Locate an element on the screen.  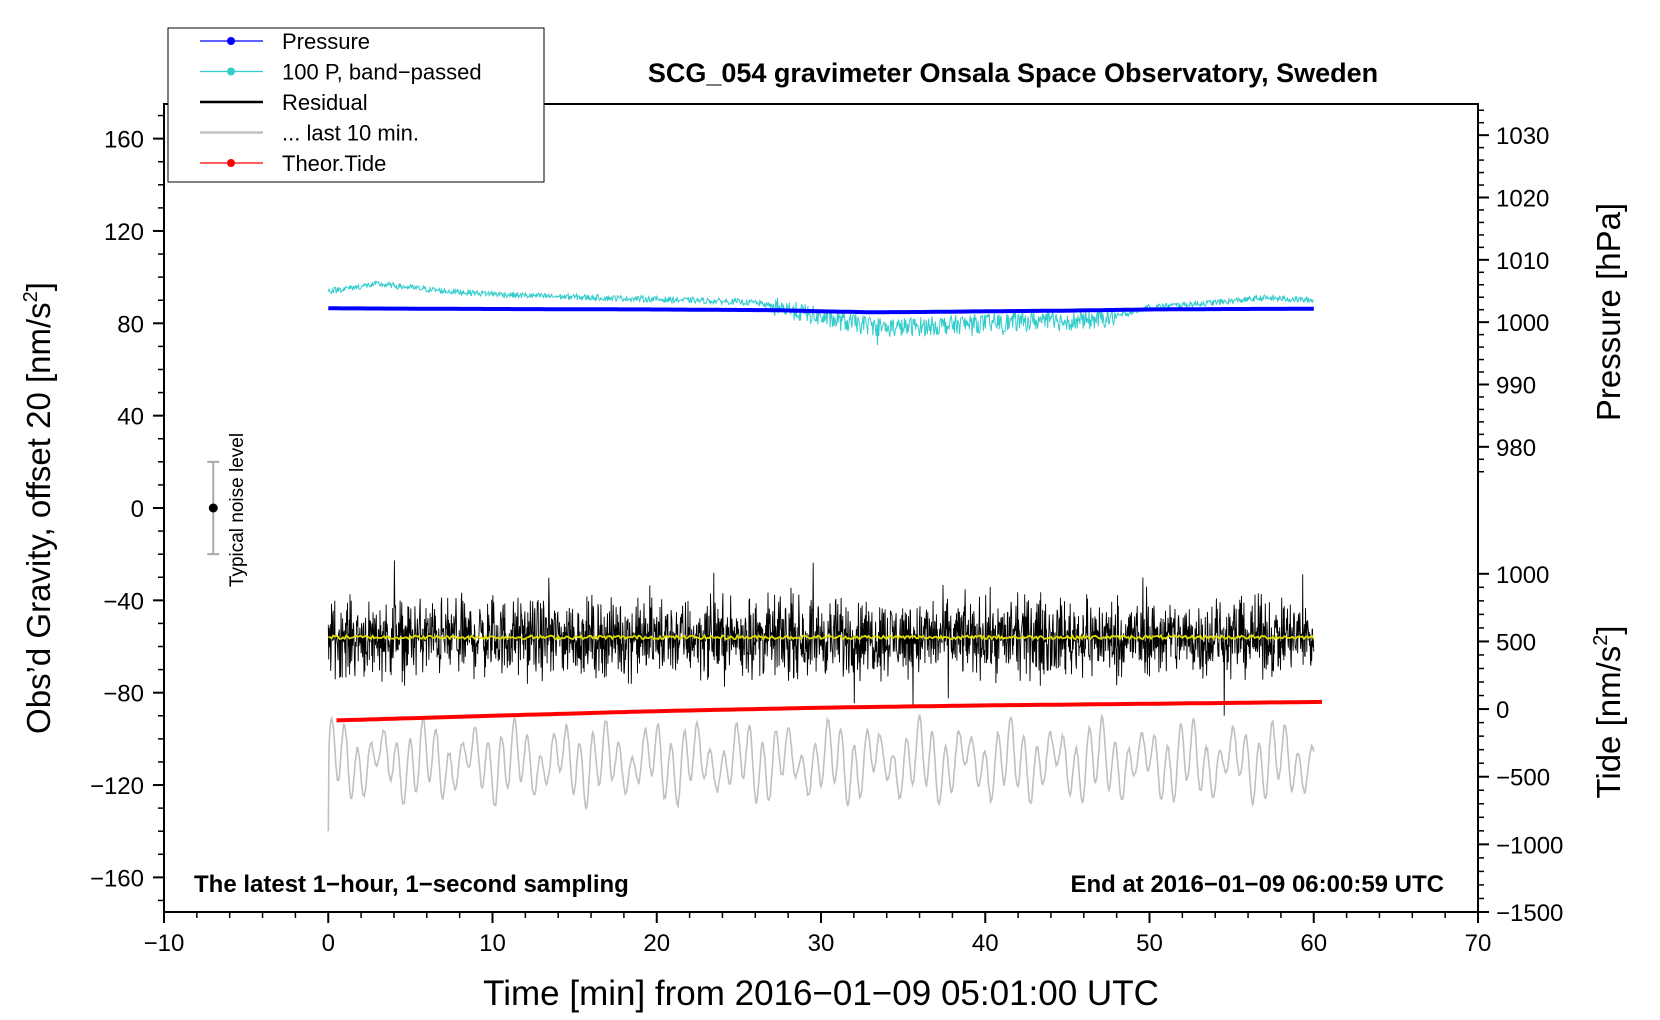
pressure-tick-label: 1020 is located at coordinates (1522, 198).